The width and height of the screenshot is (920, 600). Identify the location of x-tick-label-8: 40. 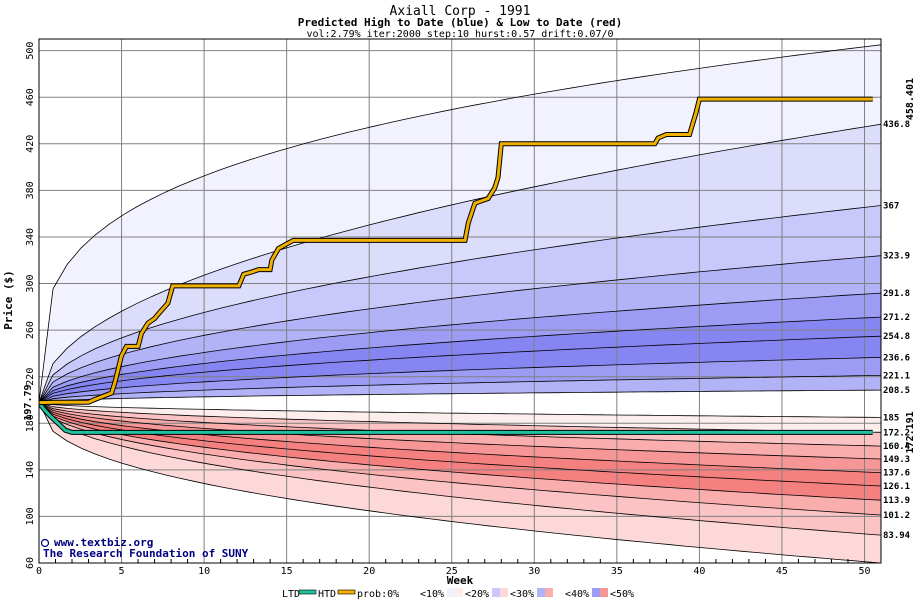
(699, 571).